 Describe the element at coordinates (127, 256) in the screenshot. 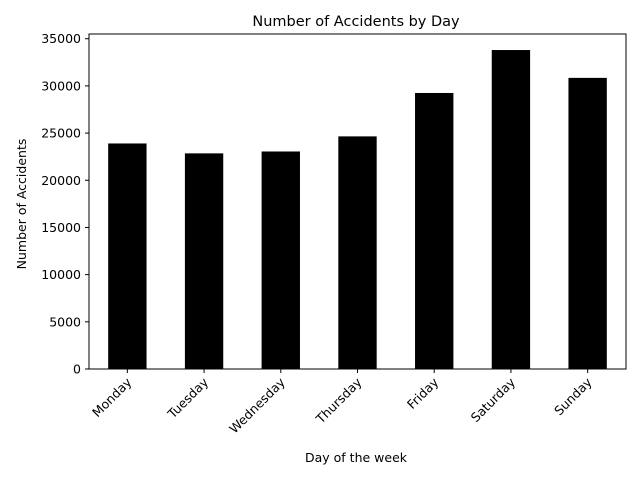

I see `bar-monday` at that location.